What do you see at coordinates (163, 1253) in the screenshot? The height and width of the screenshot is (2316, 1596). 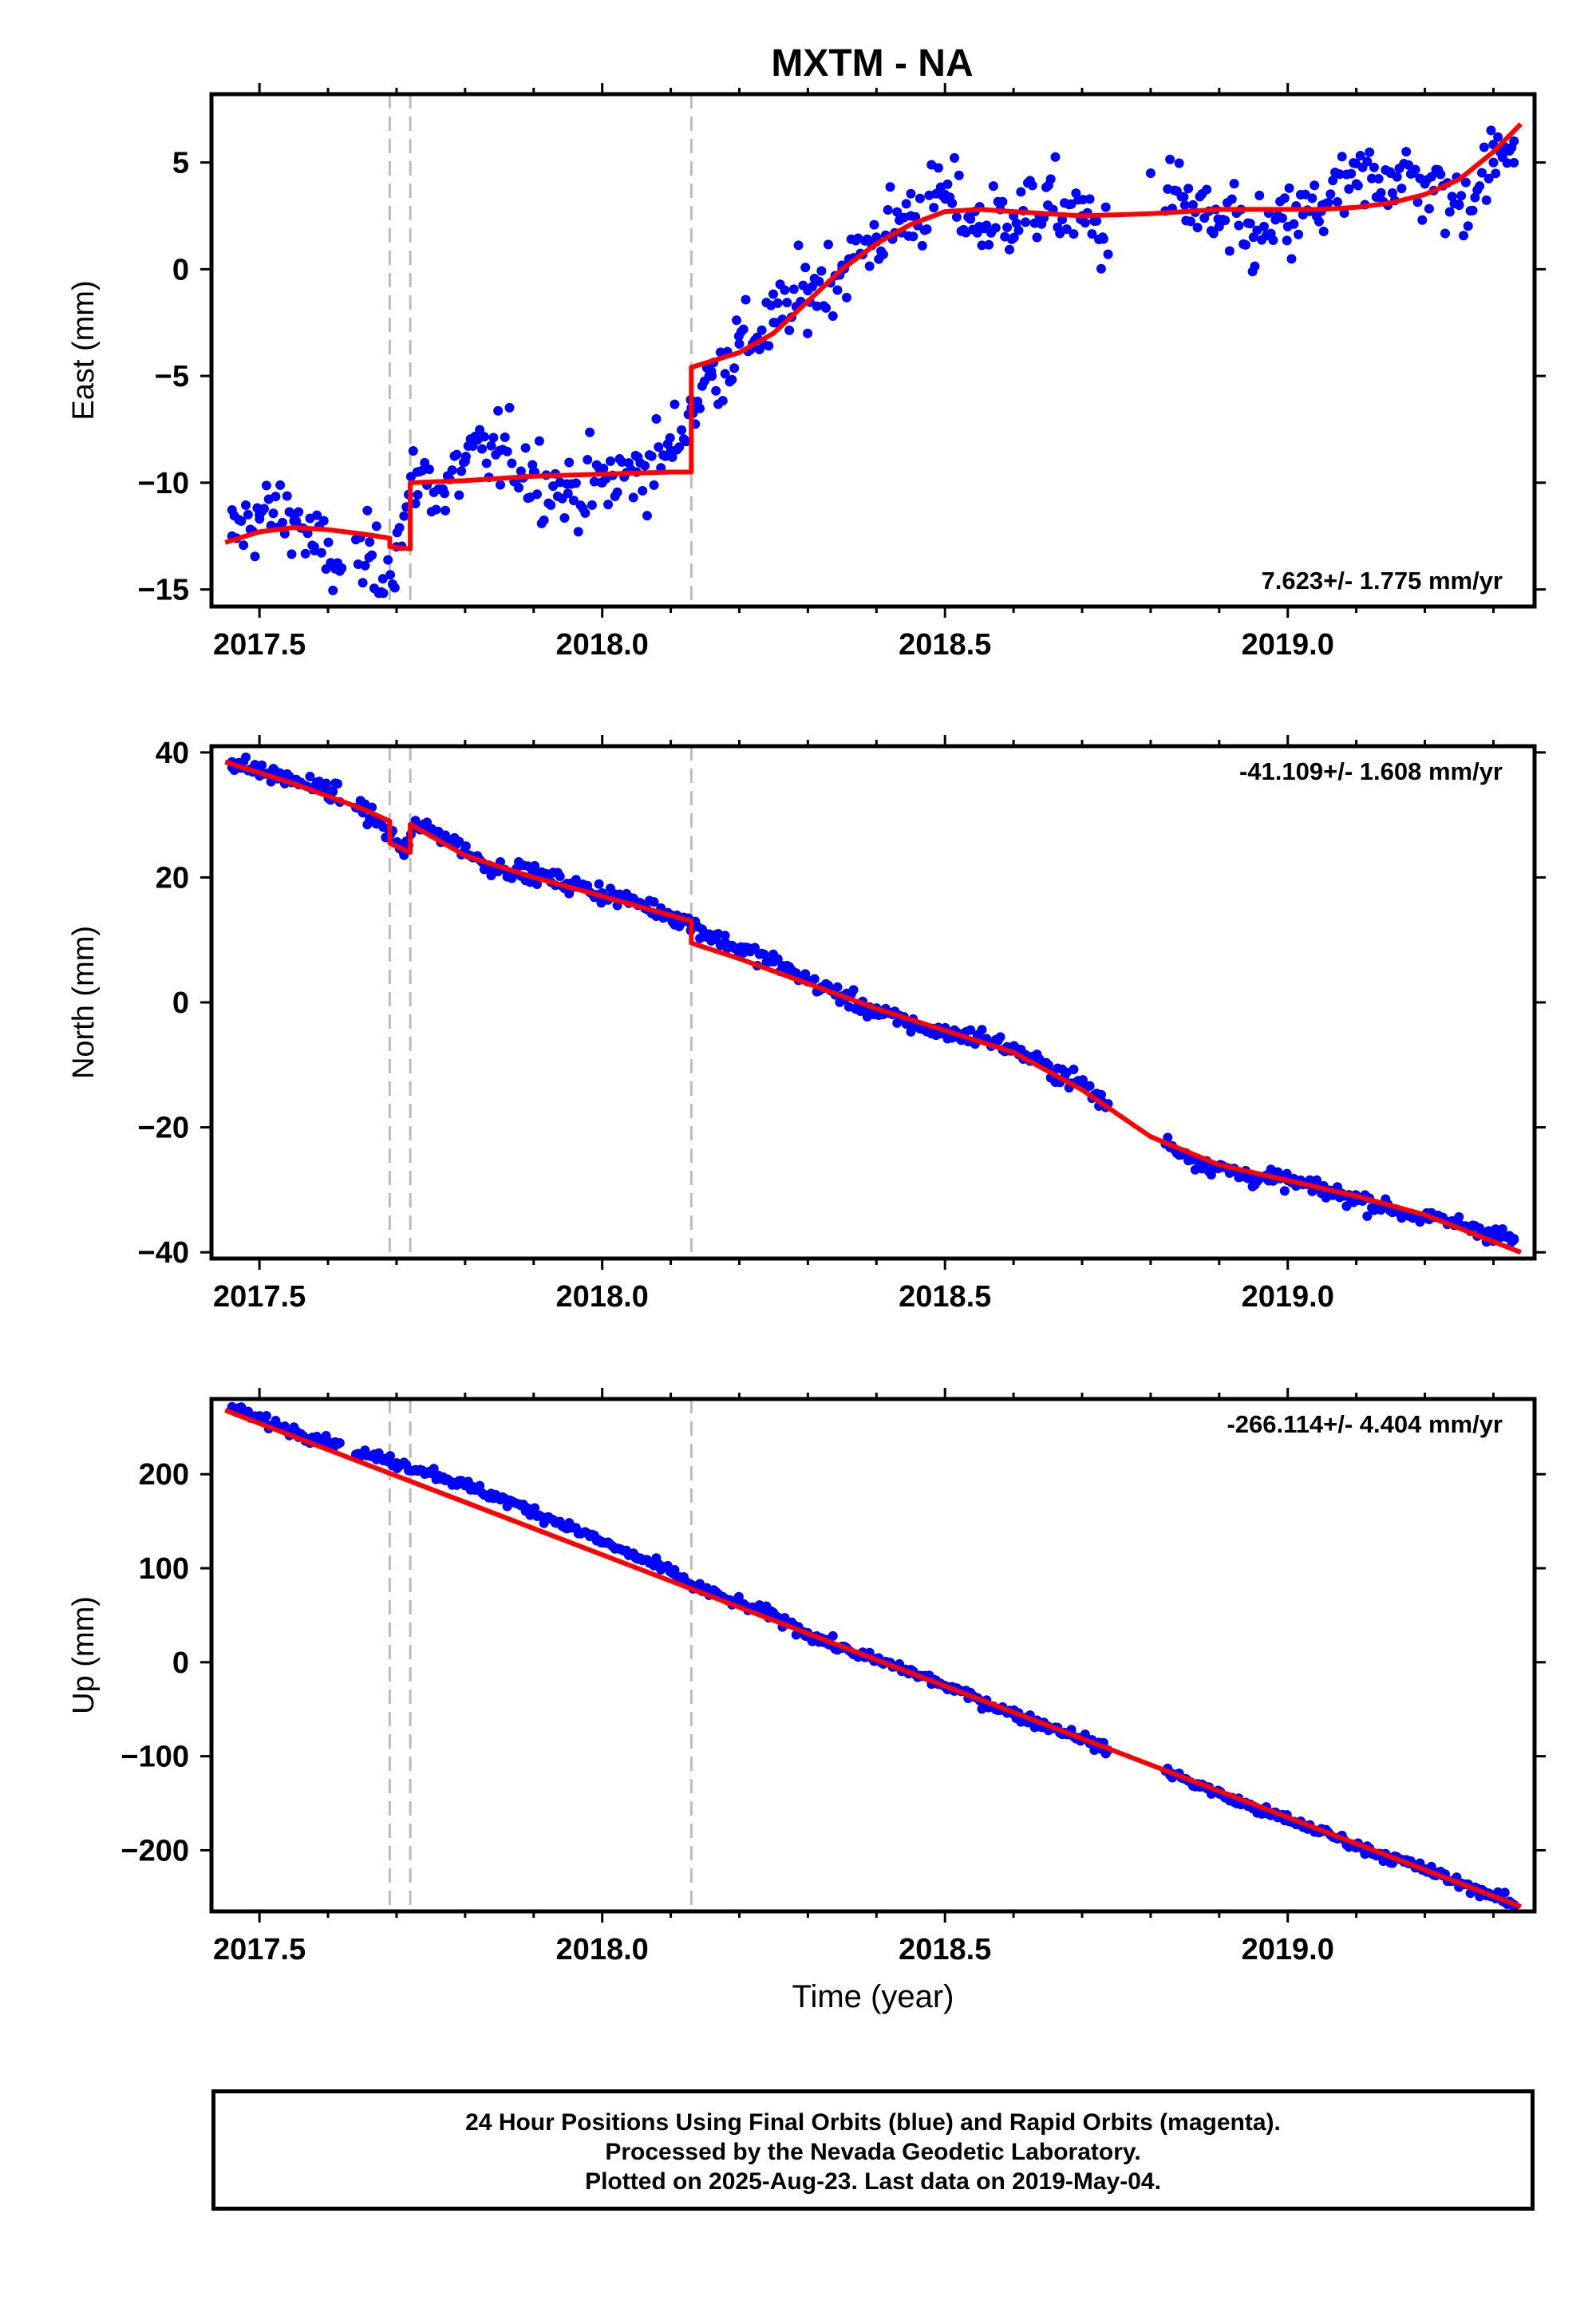 I see `y-tick-label: −40` at bounding box center [163, 1253].